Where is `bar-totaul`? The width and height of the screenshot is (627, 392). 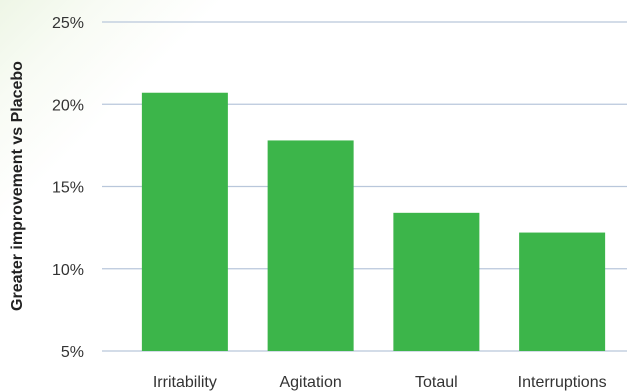 bar-totaul is located at coordinates (436, 281).